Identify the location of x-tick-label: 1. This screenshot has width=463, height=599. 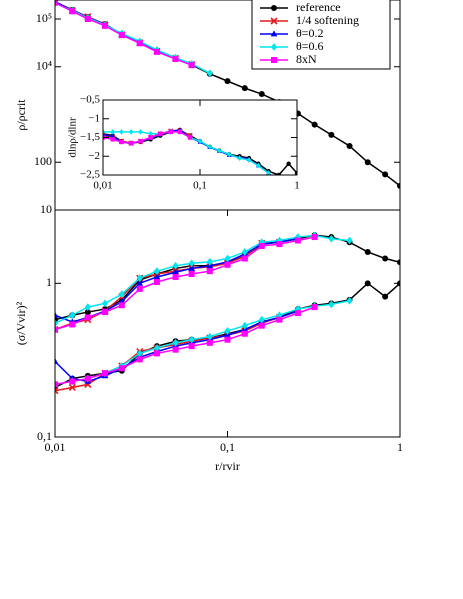
(400, 447).